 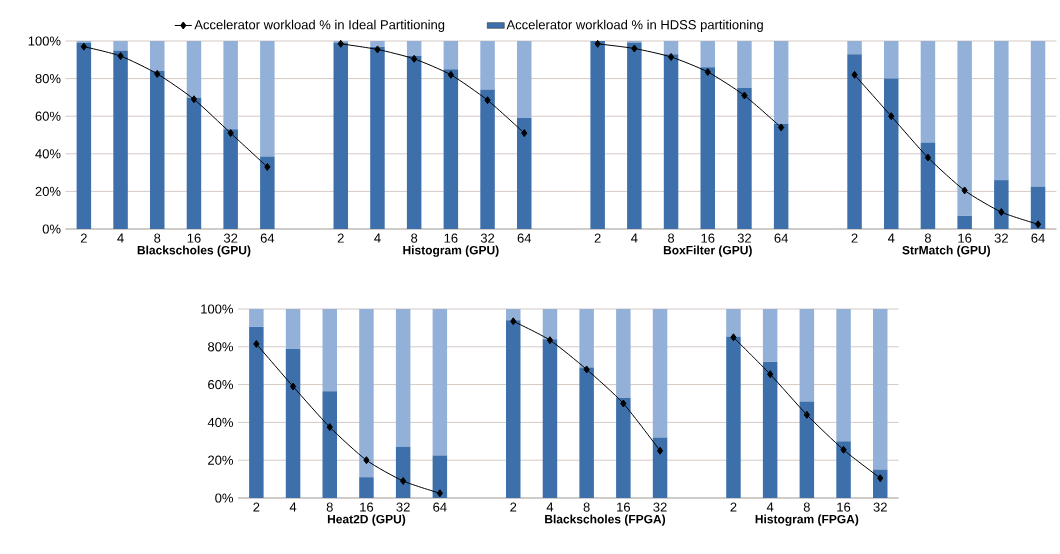 What do you see at coordinates (605, 520) in the screenshot?
I see `x-axis-title: Blackscholes (FPGA)` at bounding box center [605, 520].